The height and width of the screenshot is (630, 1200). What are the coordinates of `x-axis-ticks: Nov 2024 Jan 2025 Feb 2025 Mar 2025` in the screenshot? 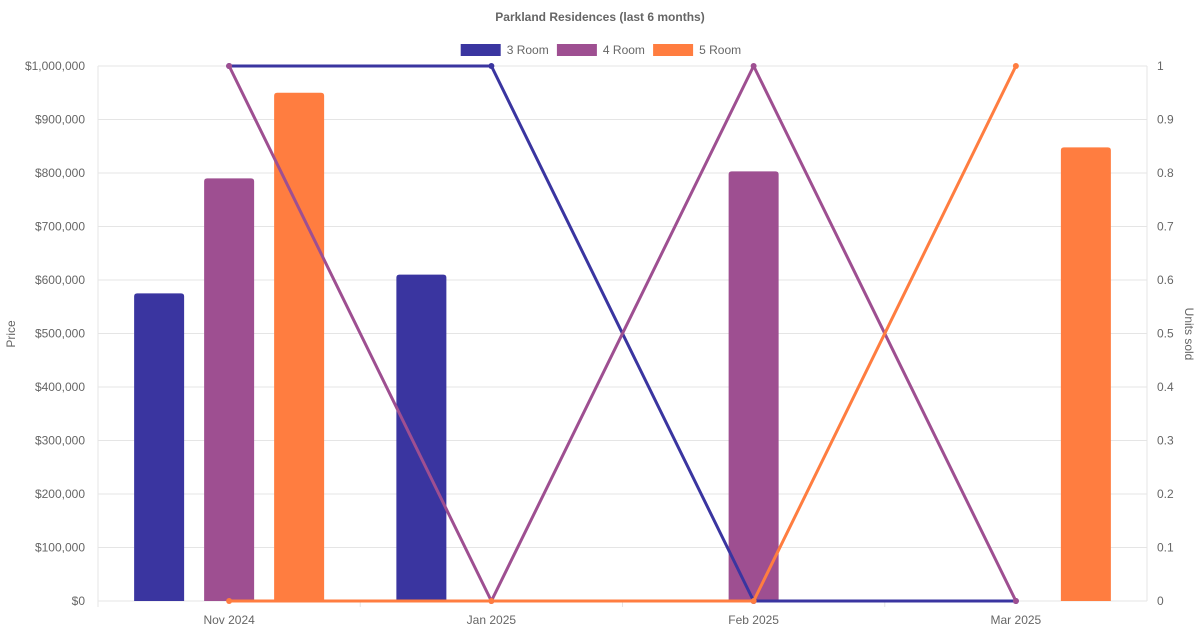 It's located at (622, 620).